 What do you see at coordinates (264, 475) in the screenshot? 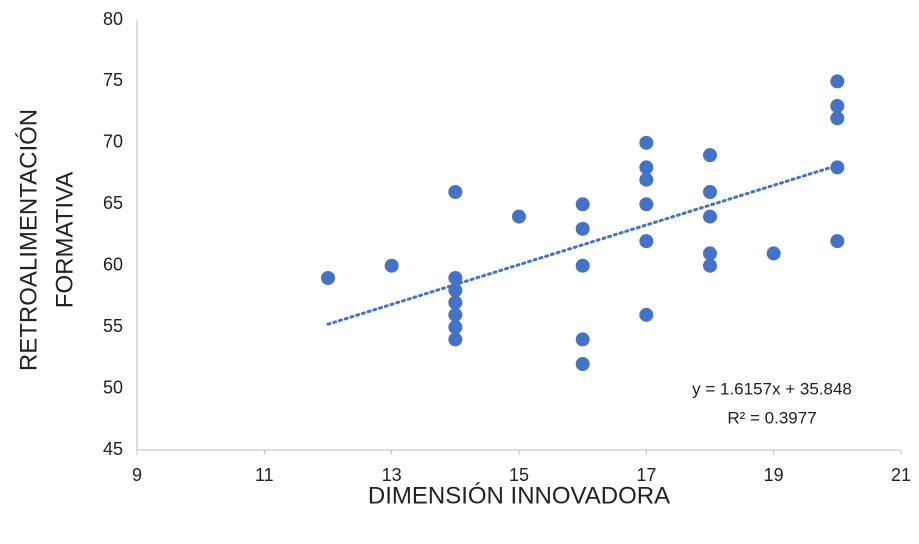
I see `x-tick-label: 11` at bounding box center [264, 475].